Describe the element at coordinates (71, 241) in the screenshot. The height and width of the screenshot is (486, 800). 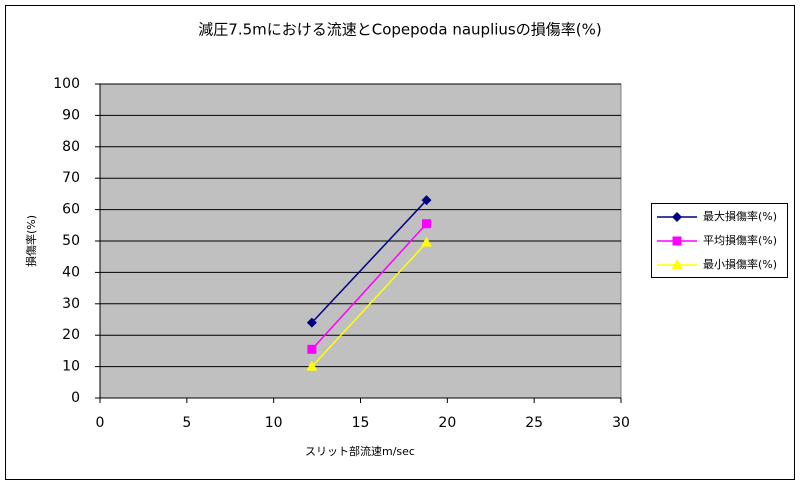
I see `y-tick-label: 50` at that location.